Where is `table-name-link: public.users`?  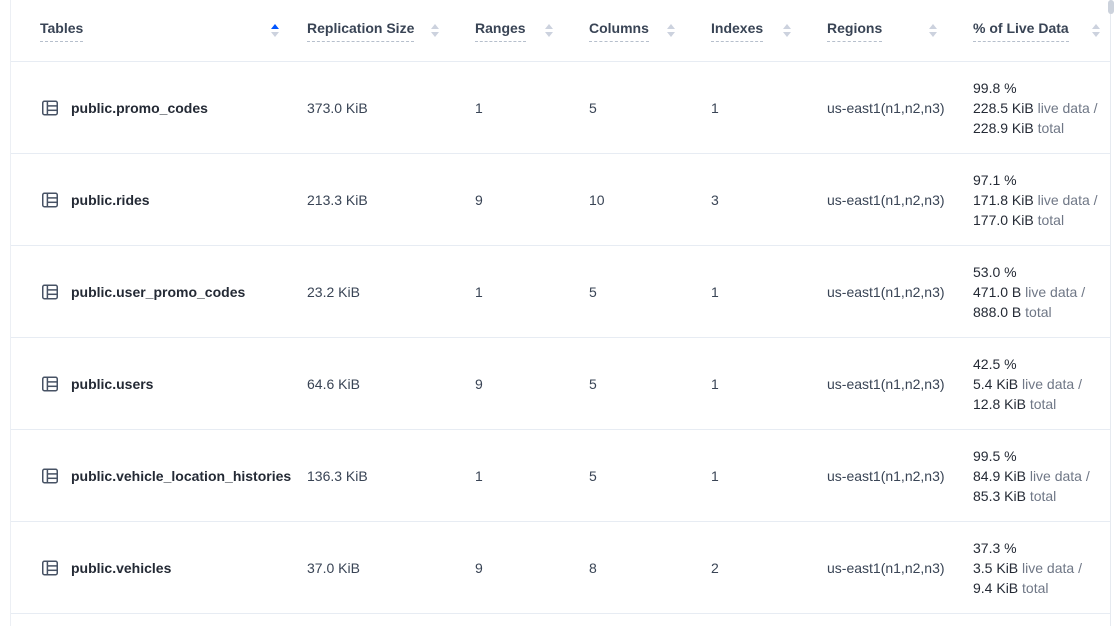
table-name-link: public.users is located at coordinates (112, 383).